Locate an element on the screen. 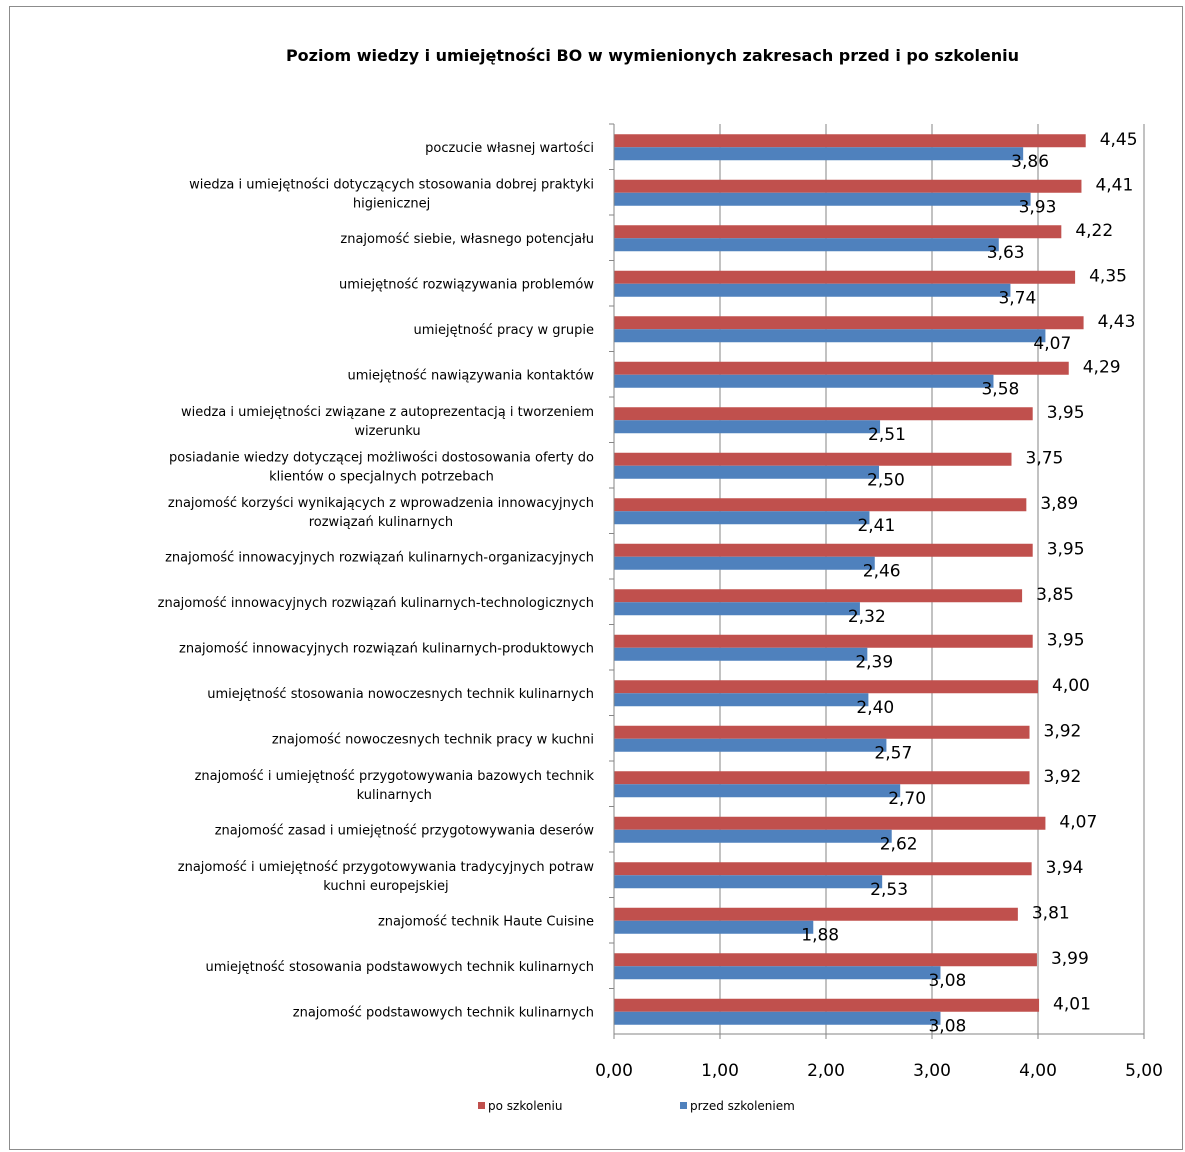 This screenshot has width=1185, height=1152. value-label-przed-szkoleniem: 3,74 is located at coordinates (1017, 298).